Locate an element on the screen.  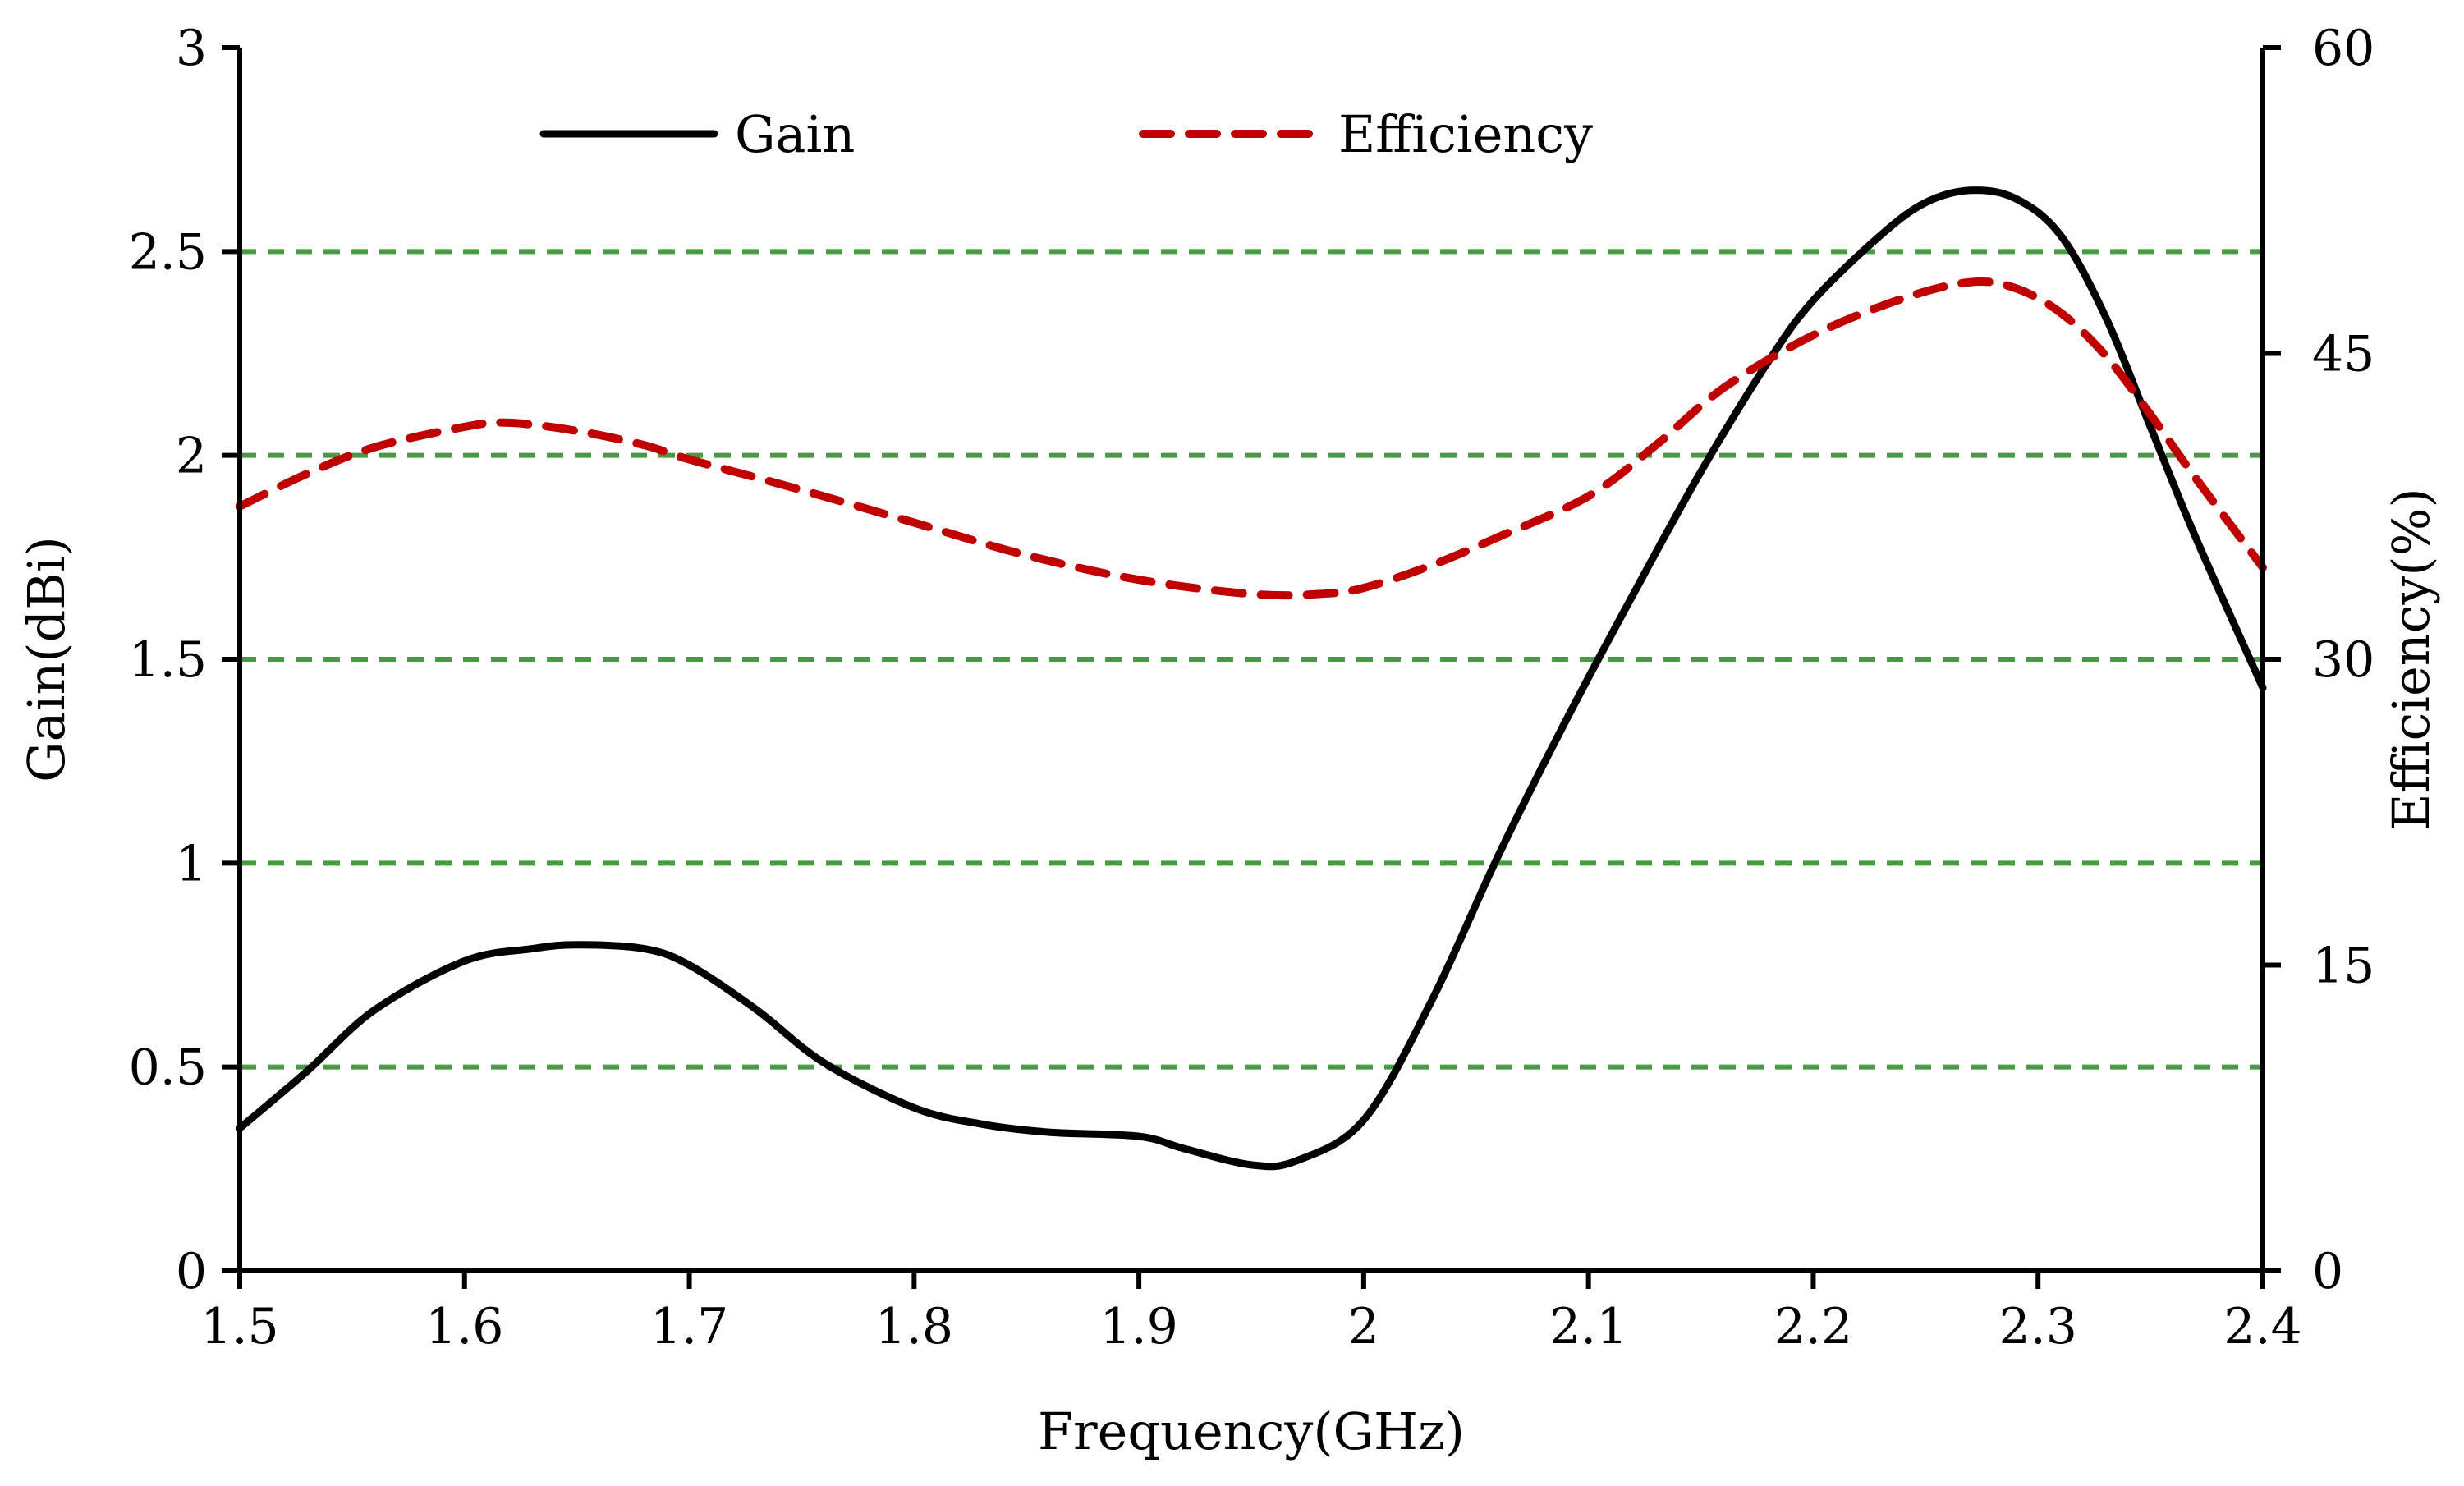
y-tick-label: 0.5 is located at coordinates (168, 1068).